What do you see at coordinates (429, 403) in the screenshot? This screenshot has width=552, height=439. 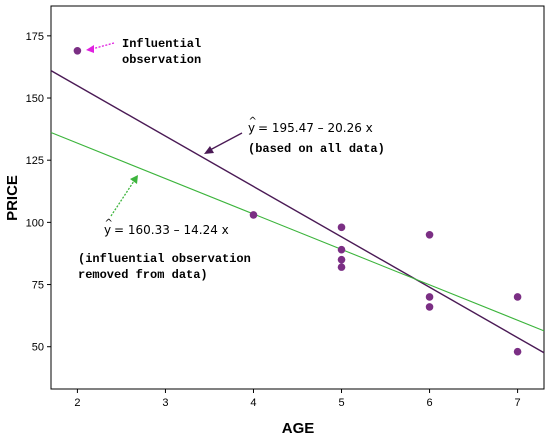 I see `x-tick-label: 6` at bounding box center [429, 403].